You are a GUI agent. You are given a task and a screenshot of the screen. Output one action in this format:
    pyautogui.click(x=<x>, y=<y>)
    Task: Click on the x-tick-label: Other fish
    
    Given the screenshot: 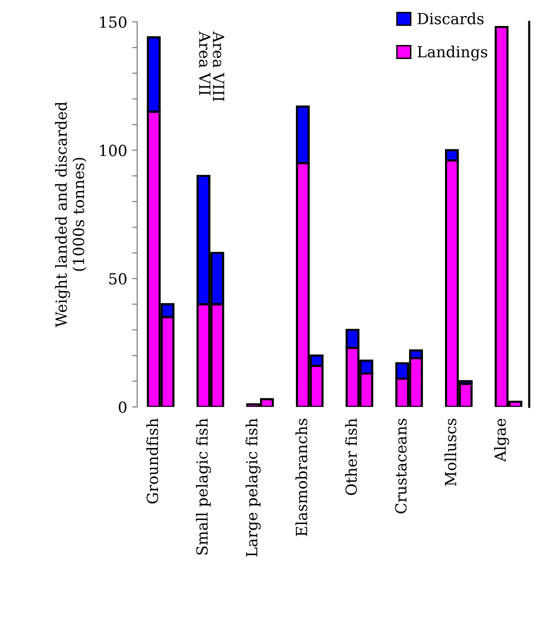 What is the action you would take?
    pyautogui.click(x=351, y=457)
    